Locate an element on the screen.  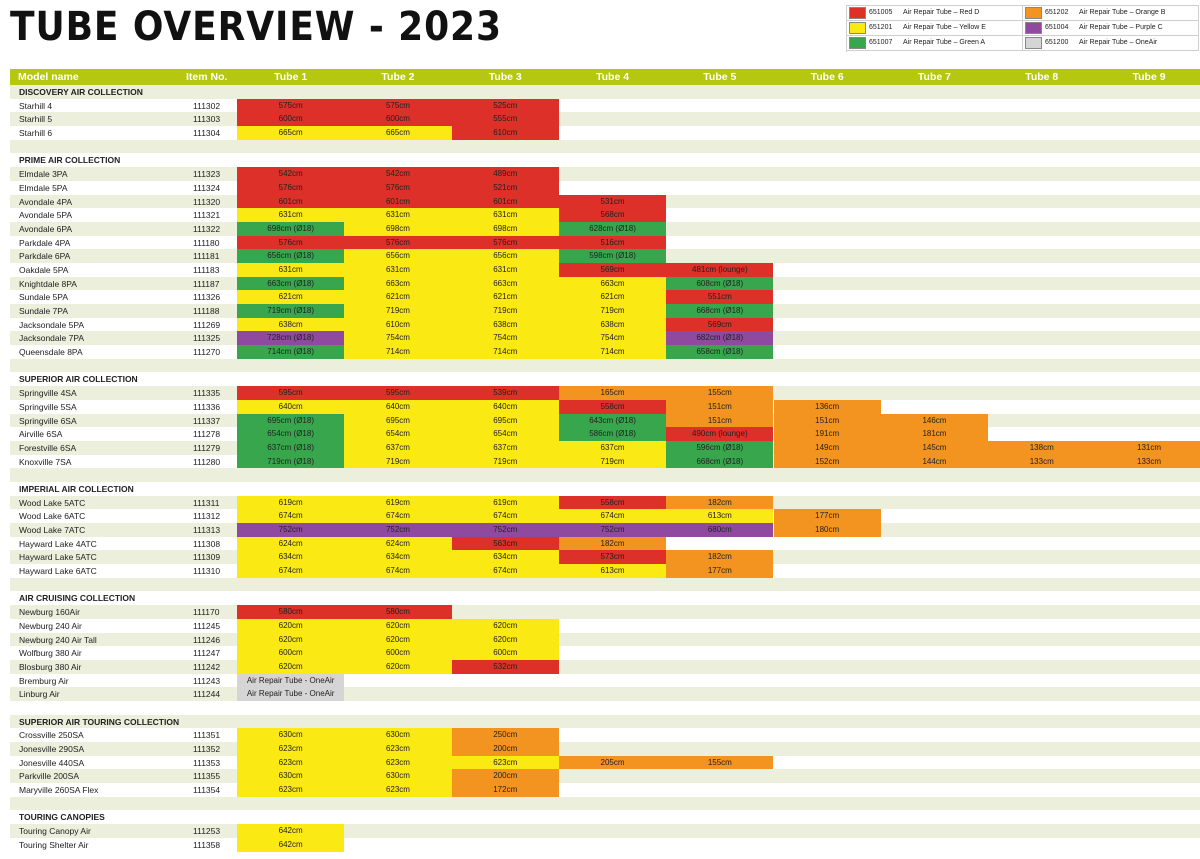
legend-entry: 651005 Air Repair Tube – Red D is located at coordinates (935, 13).